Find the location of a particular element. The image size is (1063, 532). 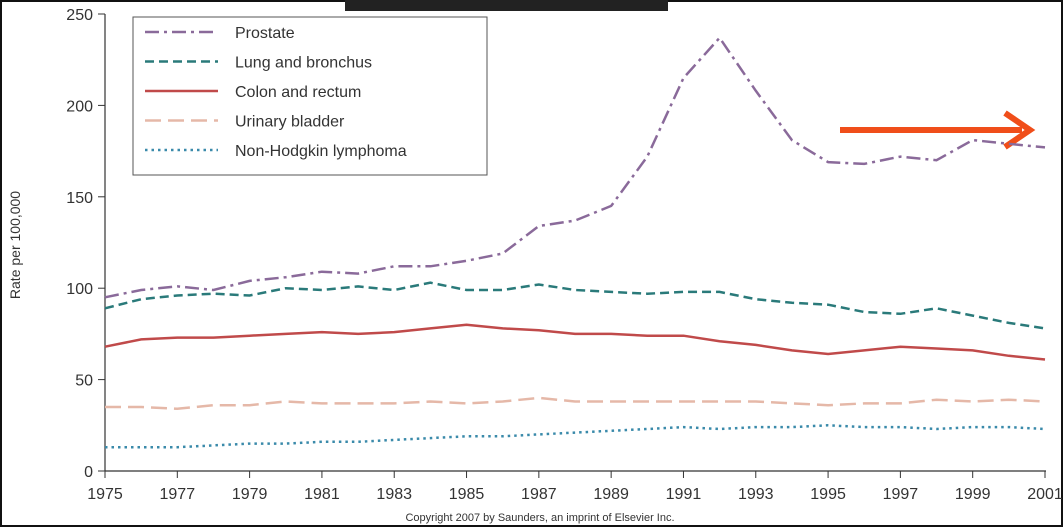

x-tick-label: 1993 is located at coordinates (756, 494).